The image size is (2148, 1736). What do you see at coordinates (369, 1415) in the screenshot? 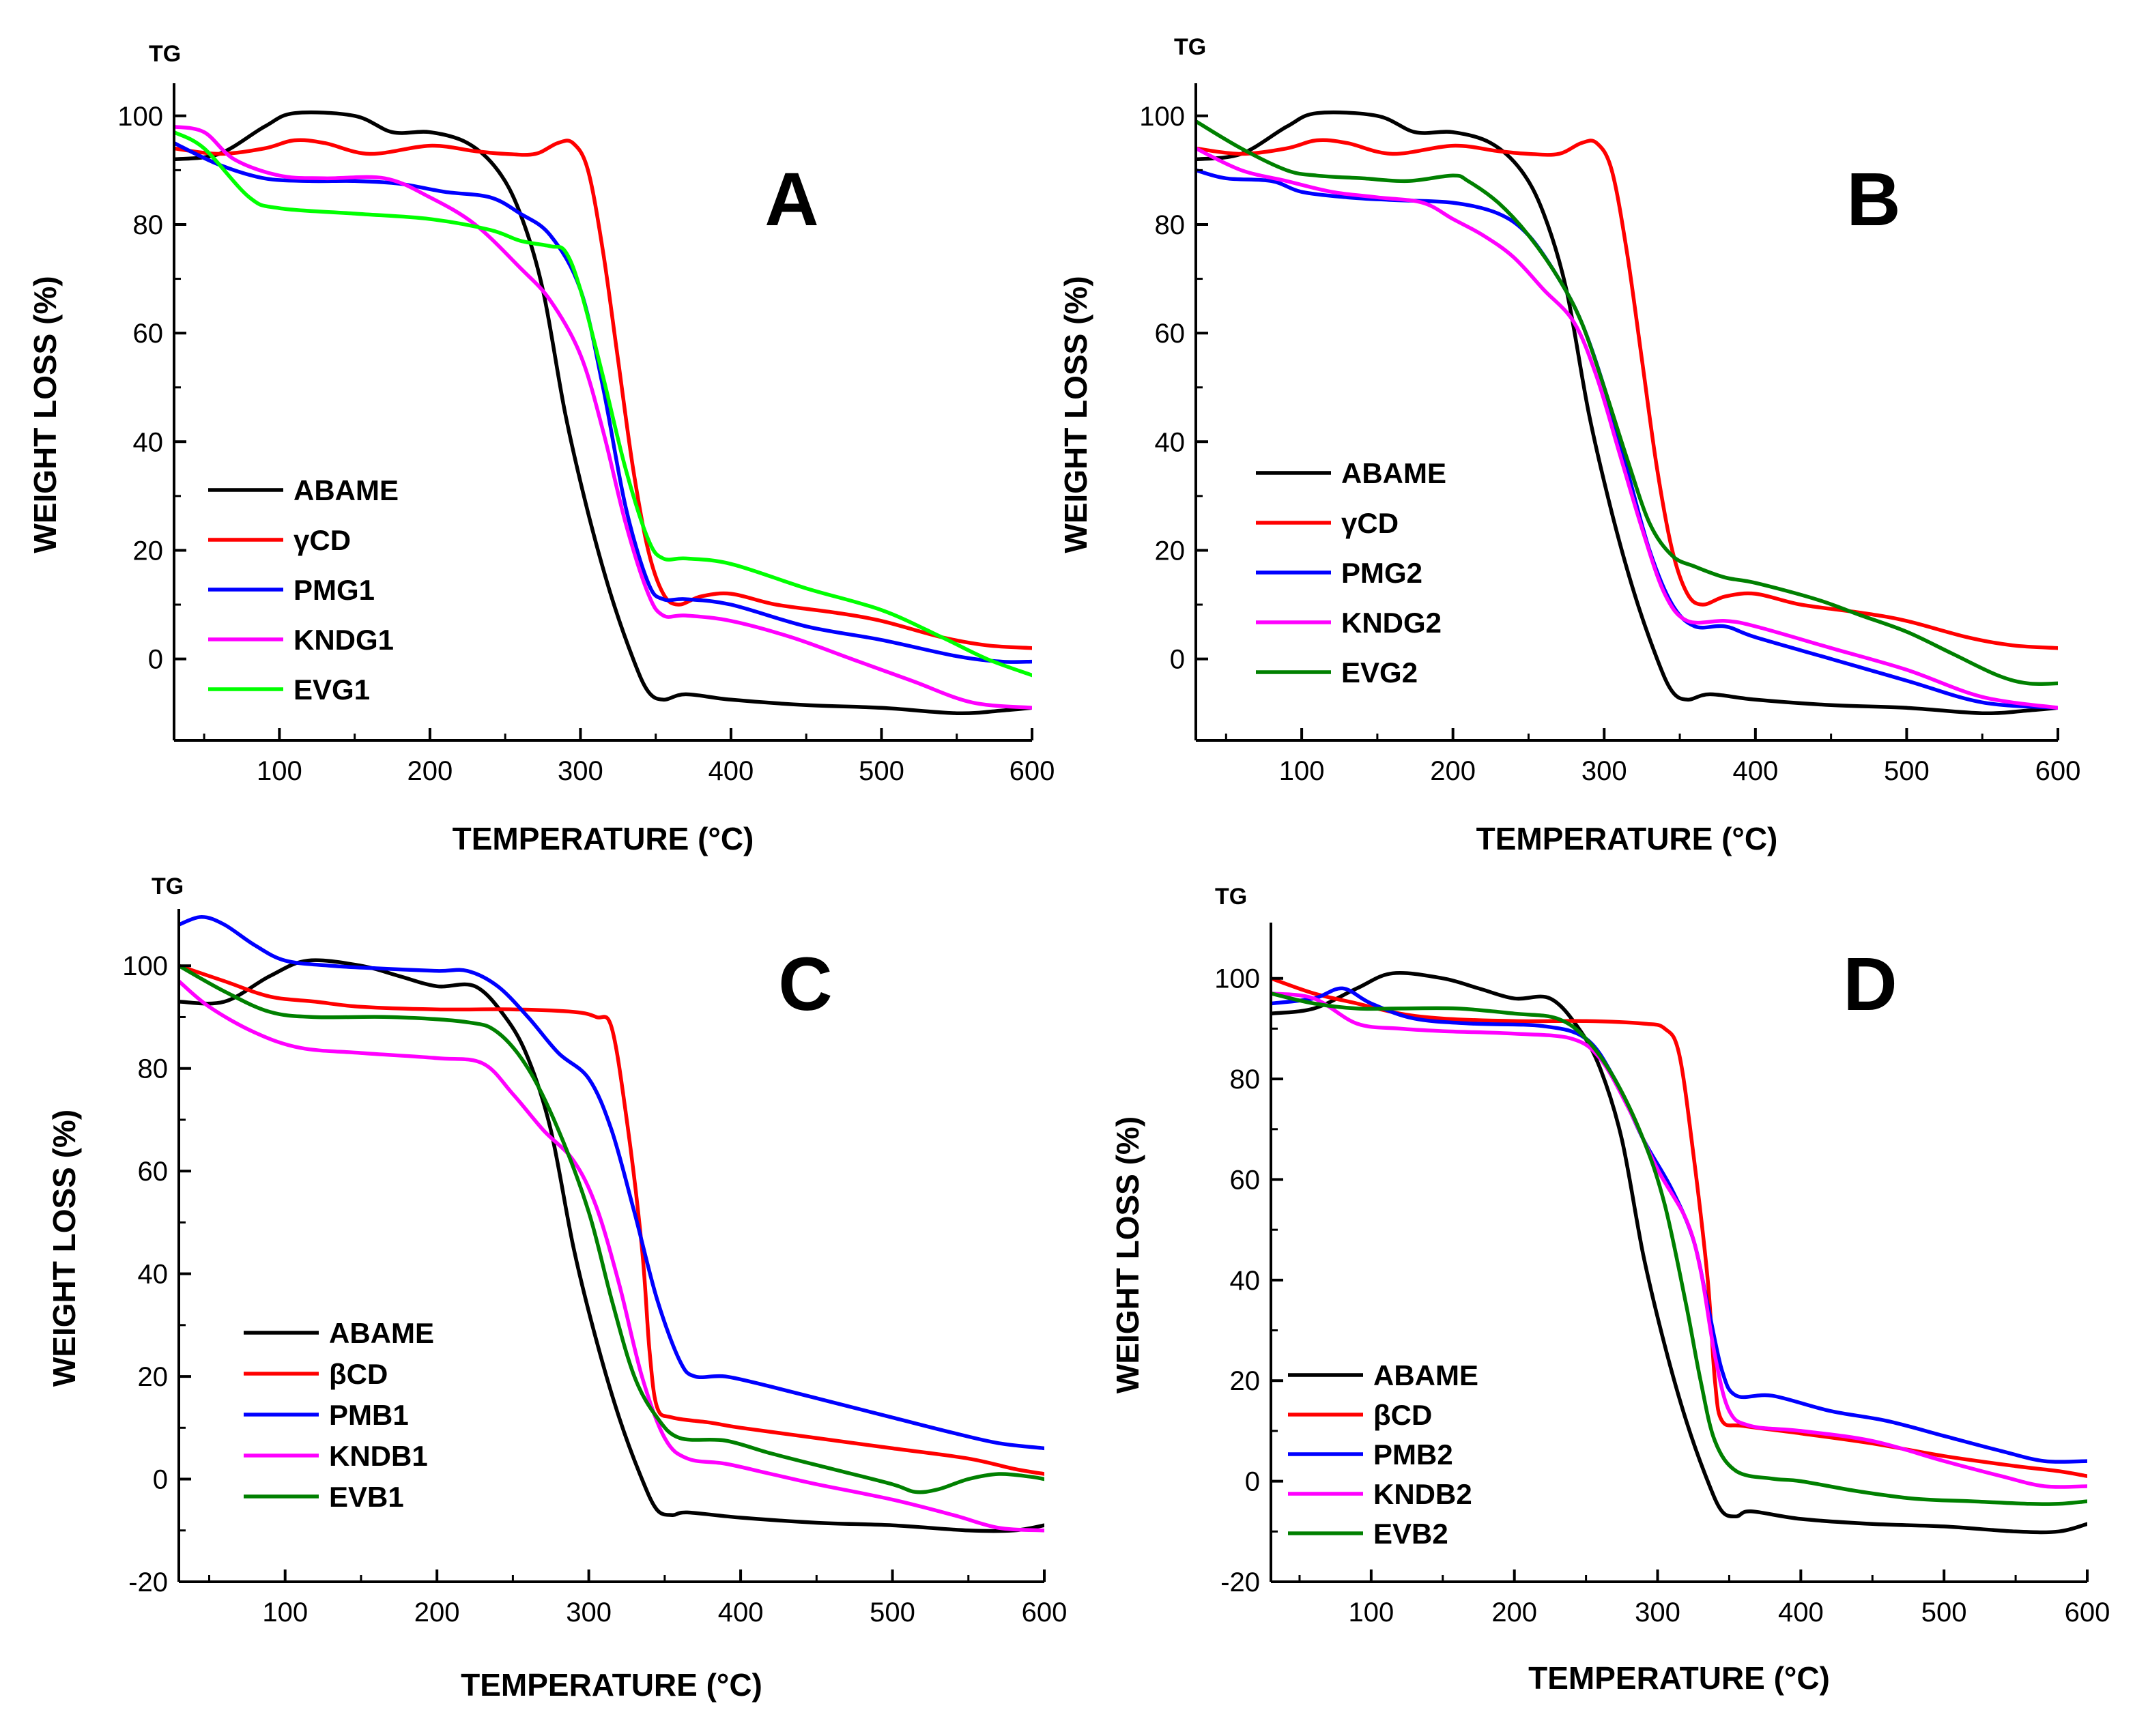
I see `legend-label: PMB1` at bounding box center [369, 1415].